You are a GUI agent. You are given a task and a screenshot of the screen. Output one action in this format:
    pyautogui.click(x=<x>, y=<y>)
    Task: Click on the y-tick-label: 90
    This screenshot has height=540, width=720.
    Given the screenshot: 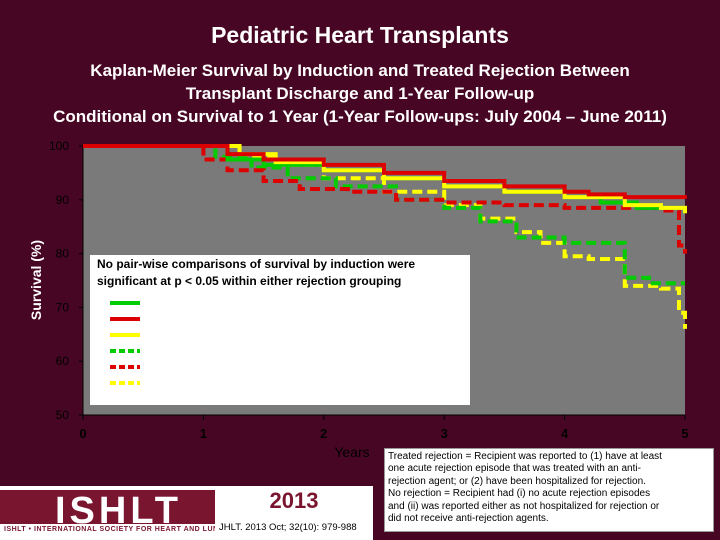 What is the action you would take?
    pyautogui.click(x=63, y=200)
    